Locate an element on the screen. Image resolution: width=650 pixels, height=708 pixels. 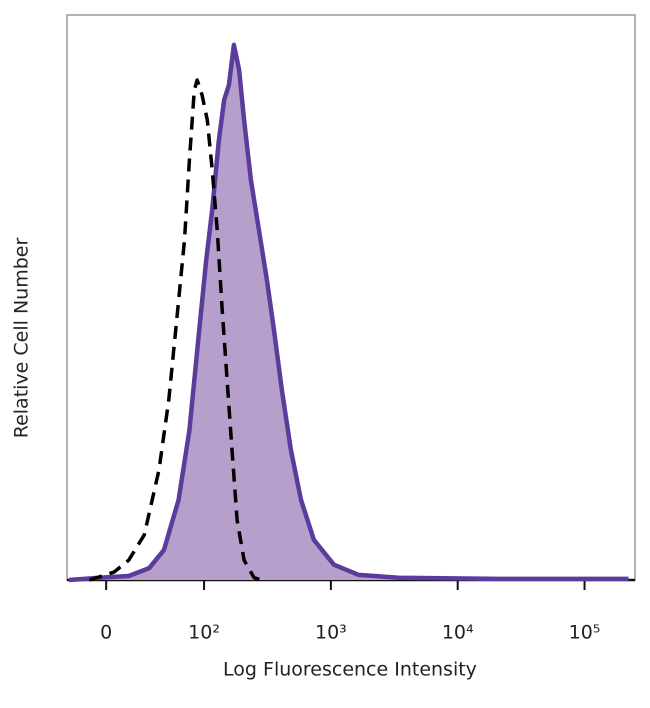
y-axis-label: Relative Cell Number is located at coordinates (22, 338).